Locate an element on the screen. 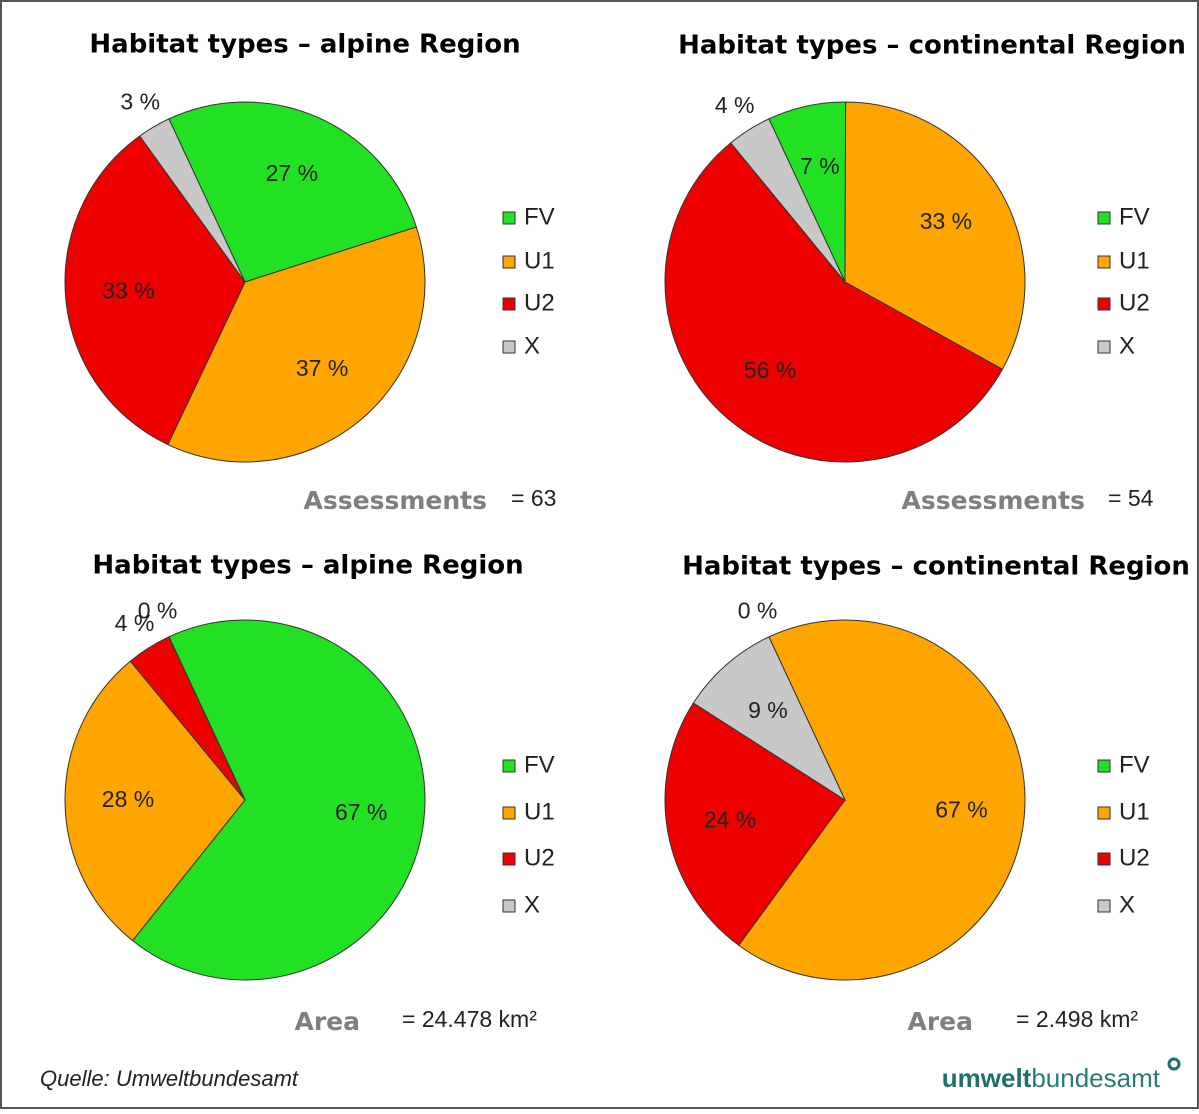 The height and width of the screenshot is (1114, 1199). slice-label: 3 % is located at coordinates (140, 102).